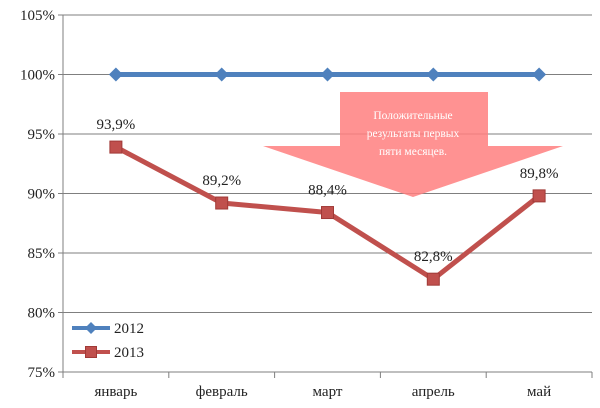 Image resolution: width=600 pixels, height=408 pixels. Describe the element at coordinates (115, 392) in the screenshot. I see `x-tick-label-0: январь` at that location.